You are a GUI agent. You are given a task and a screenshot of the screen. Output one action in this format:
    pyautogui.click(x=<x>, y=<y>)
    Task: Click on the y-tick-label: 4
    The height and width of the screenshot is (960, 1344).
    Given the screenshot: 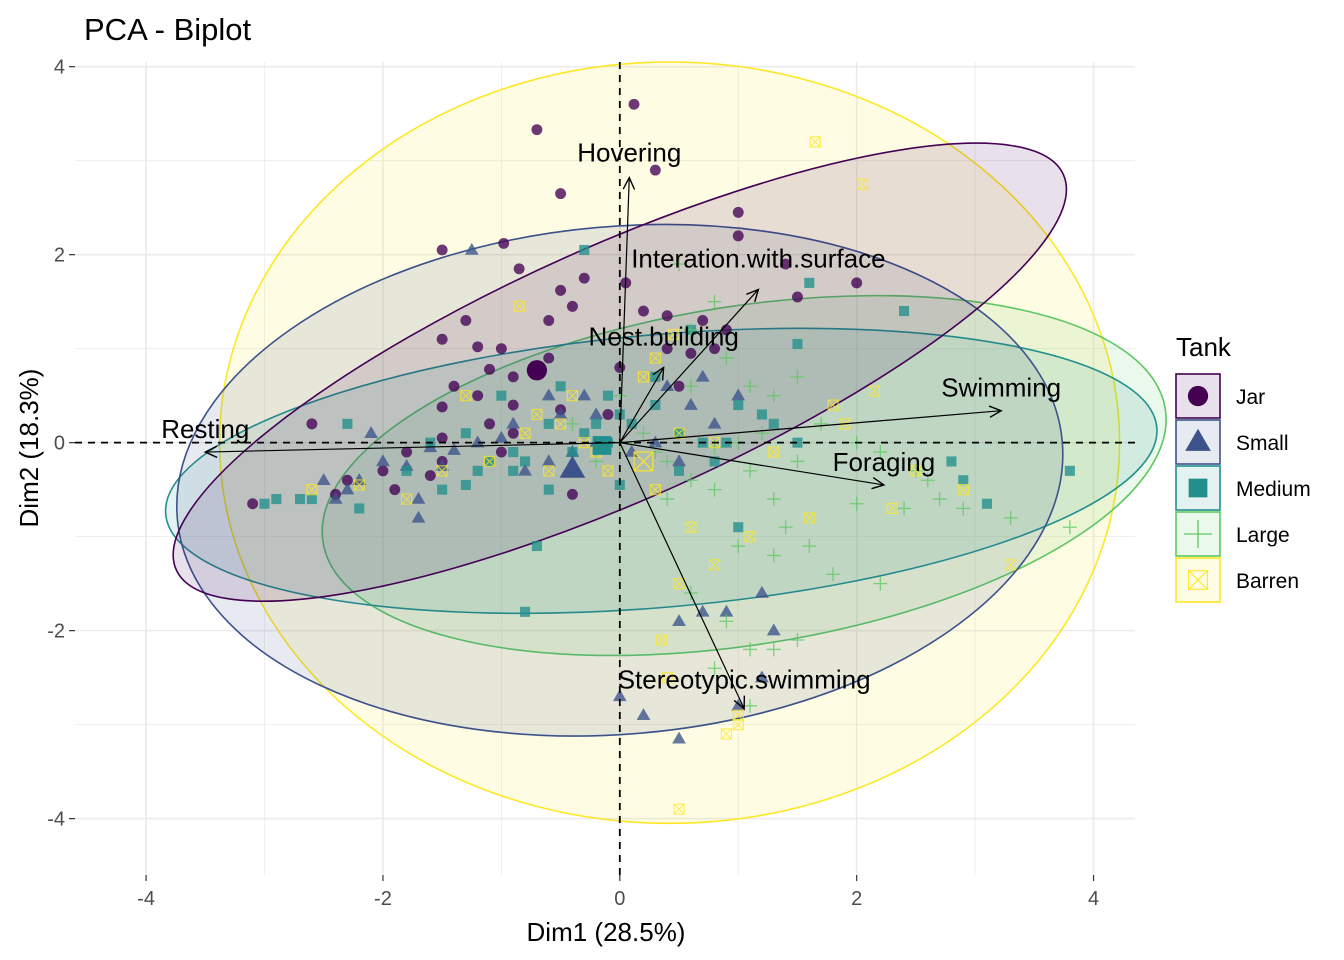 What is the action you would take?
    pyautogui.click(x=59, y=68)
    